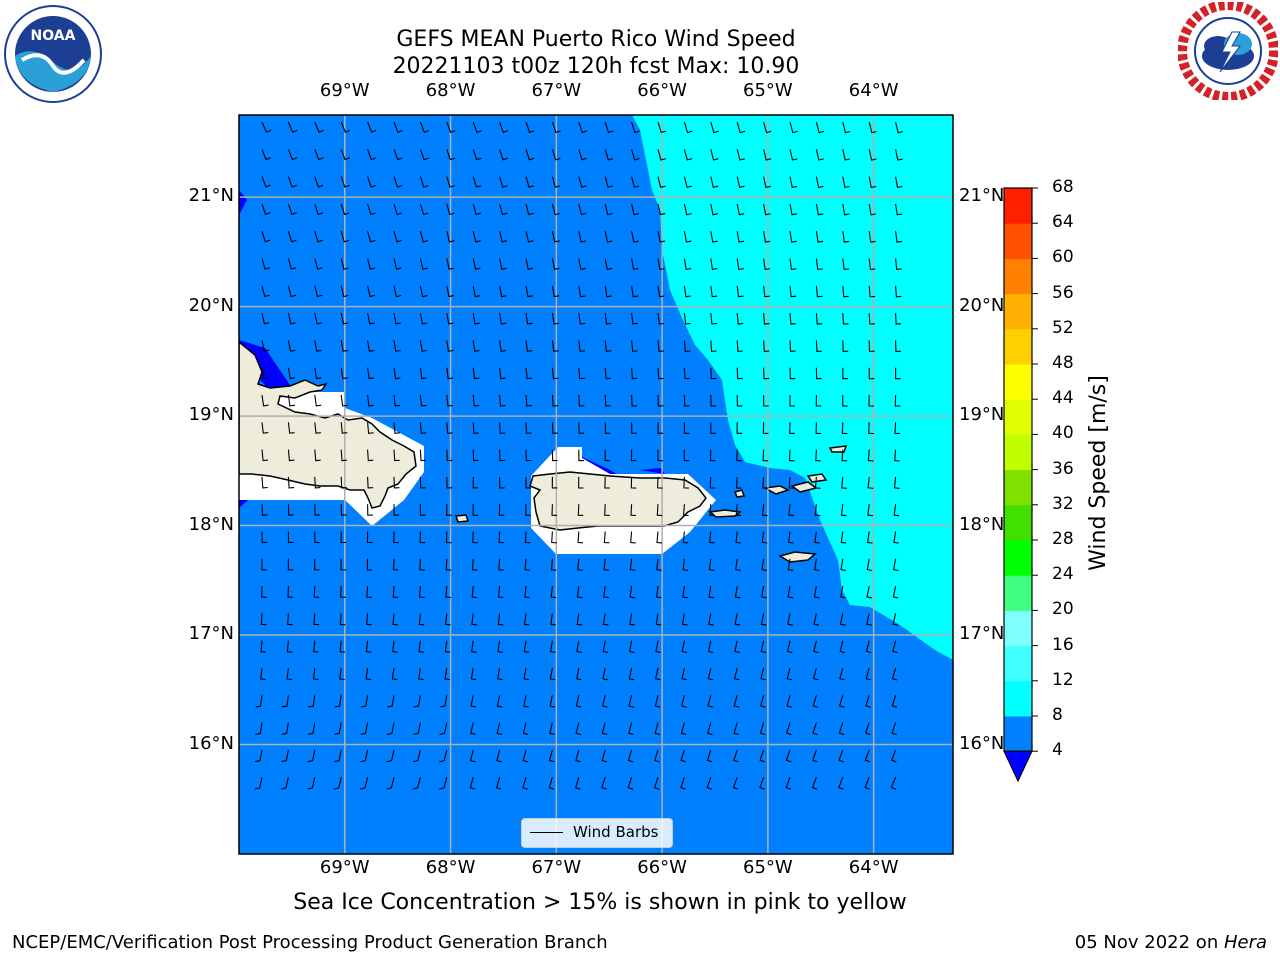  I want to click on lon-label-top: 65°W, so click(768, 90).